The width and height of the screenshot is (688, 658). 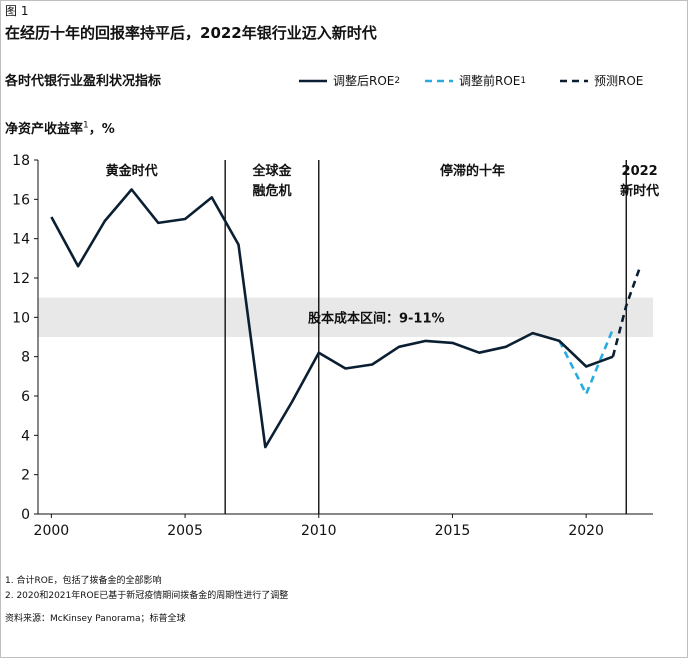 I want to click on legend-label-pre-adjusted: 调整前ROE, so click(x=490, y=81).